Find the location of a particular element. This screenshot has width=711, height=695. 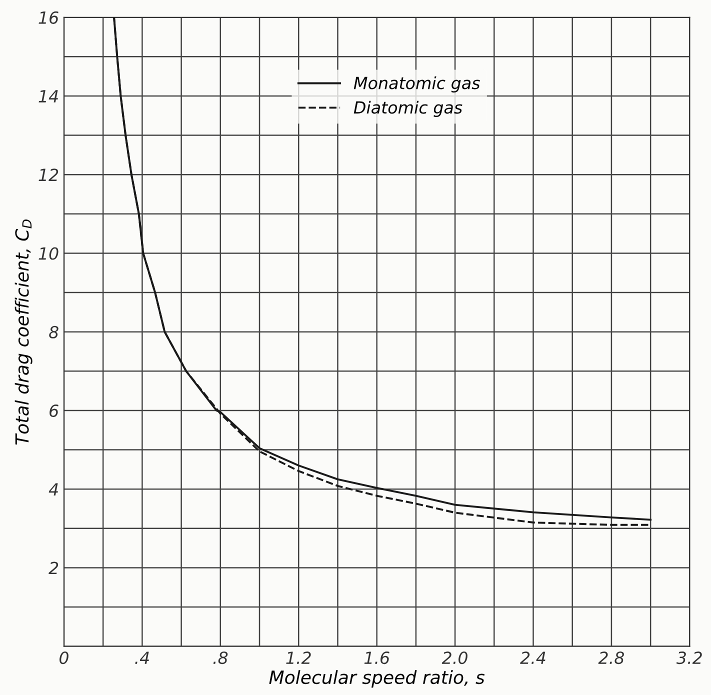

y-tick-label: 6 is located at coordinates (54, 411).